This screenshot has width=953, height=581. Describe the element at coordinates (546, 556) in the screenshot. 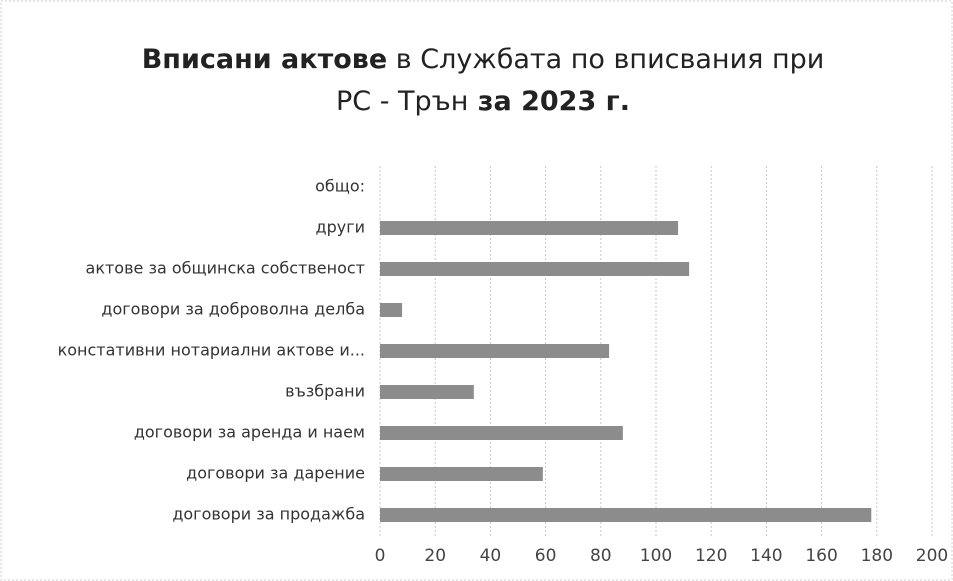

I see `x-tick-label: 60` at that location.